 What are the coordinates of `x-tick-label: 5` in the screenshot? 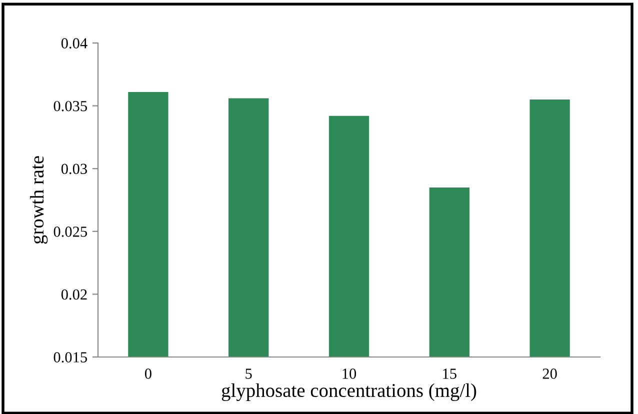 It's located at (249, 373).